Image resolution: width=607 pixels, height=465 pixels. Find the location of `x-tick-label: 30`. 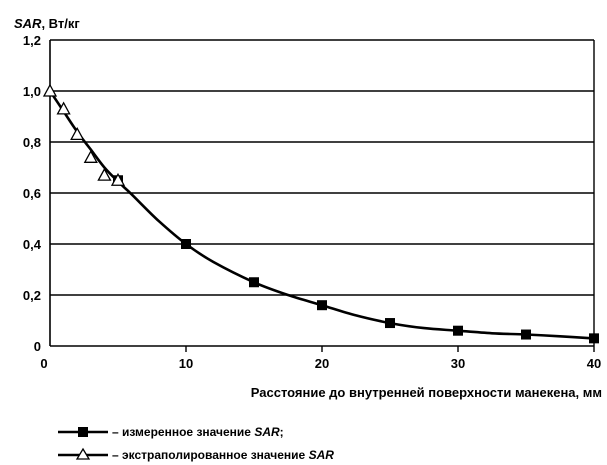

x-tick-label: 30 is located at coordinates (458, 363).